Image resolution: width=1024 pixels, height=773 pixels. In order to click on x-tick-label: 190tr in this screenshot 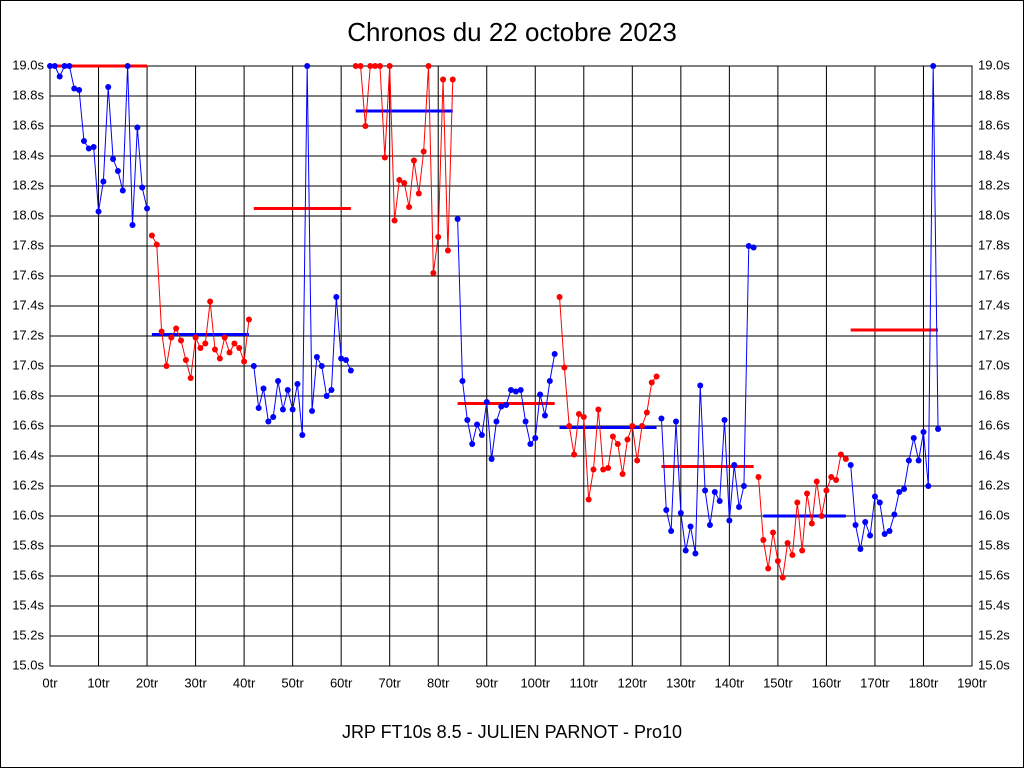, I will do `click(972, 682)`.